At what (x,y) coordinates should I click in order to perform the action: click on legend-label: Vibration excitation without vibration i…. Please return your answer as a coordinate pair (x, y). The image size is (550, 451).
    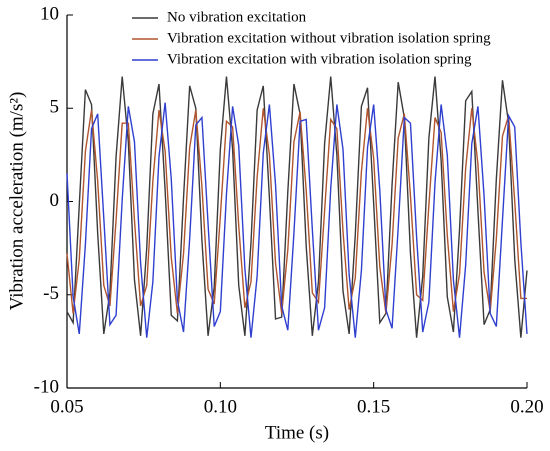
    Looking at the image, I should click on (329, 38).